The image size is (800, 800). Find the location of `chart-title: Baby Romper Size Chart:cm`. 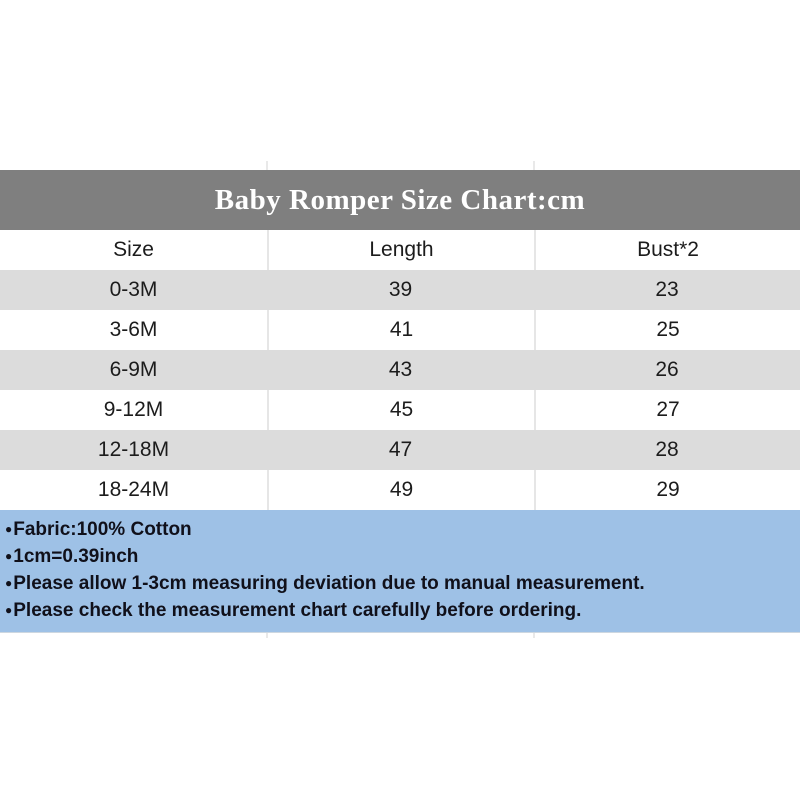

chart-title: Baby Romper Size Chart:cm is located at coordinates (400, 199).